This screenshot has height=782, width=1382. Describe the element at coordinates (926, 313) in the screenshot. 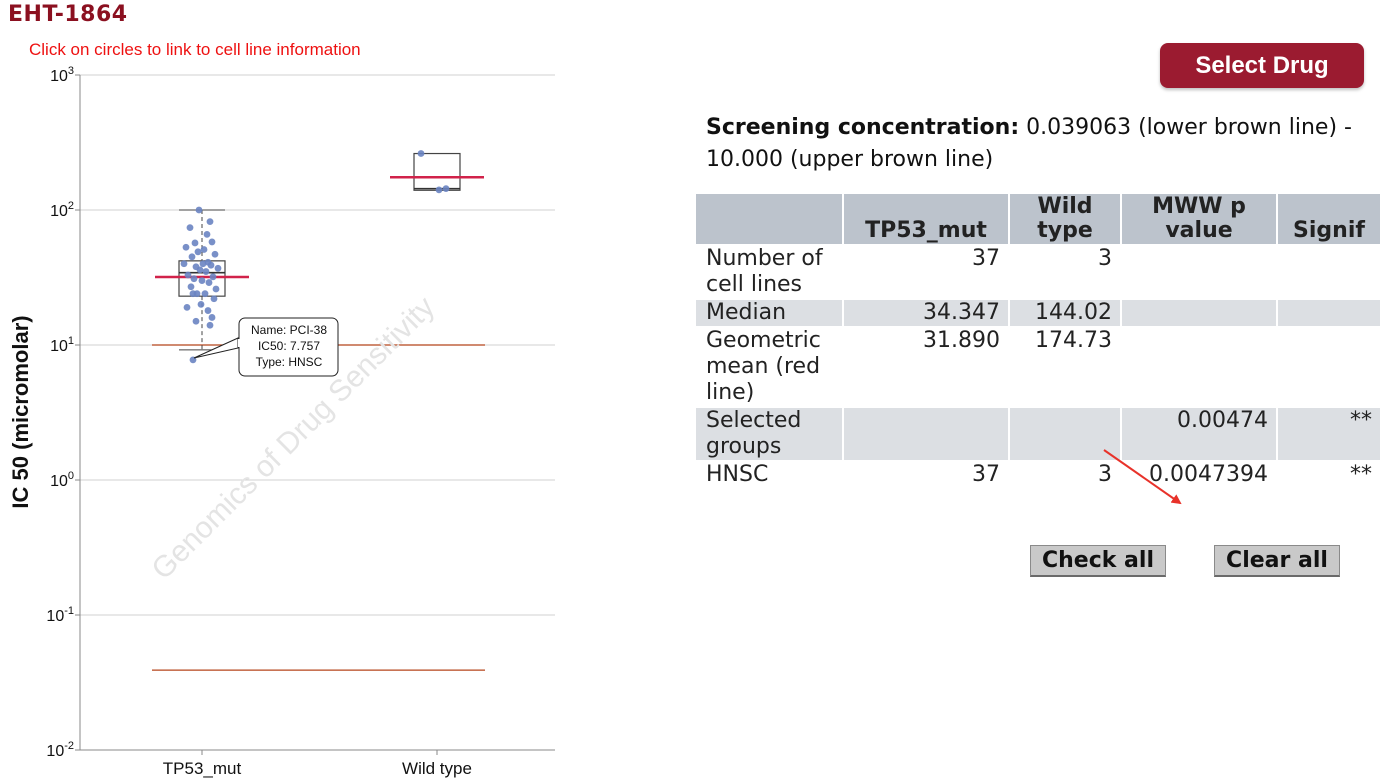

I see `cell-tp53-mut: 34.347` at that location.